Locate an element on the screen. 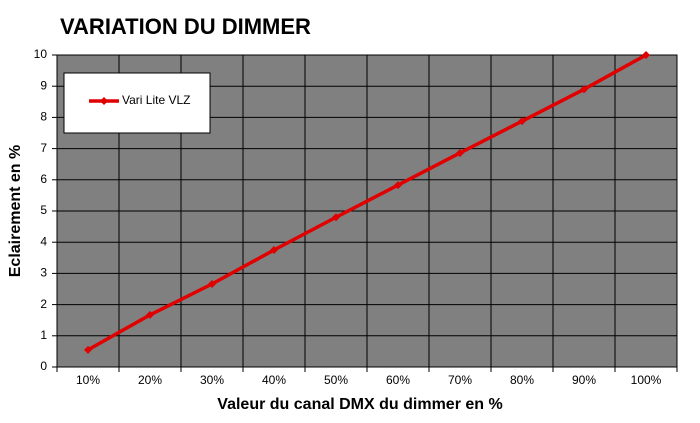  y-tick-label: 1 is located at coordinates (43, 335).